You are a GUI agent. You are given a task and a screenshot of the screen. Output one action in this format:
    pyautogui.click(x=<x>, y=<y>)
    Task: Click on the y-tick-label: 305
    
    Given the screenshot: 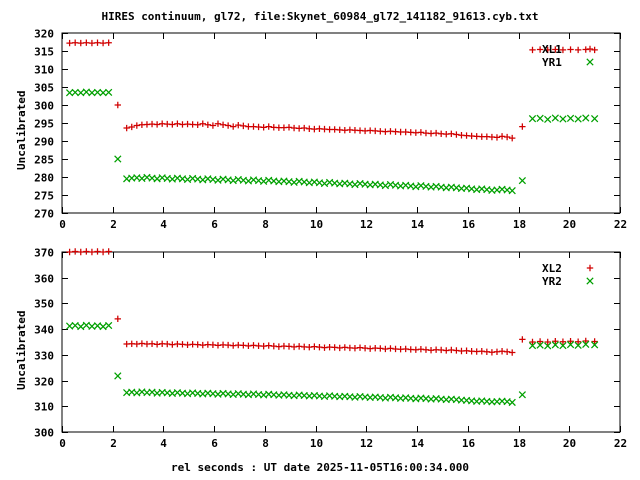 What is the action you would take?
    pyautogui.click(x=44, y=88)
    